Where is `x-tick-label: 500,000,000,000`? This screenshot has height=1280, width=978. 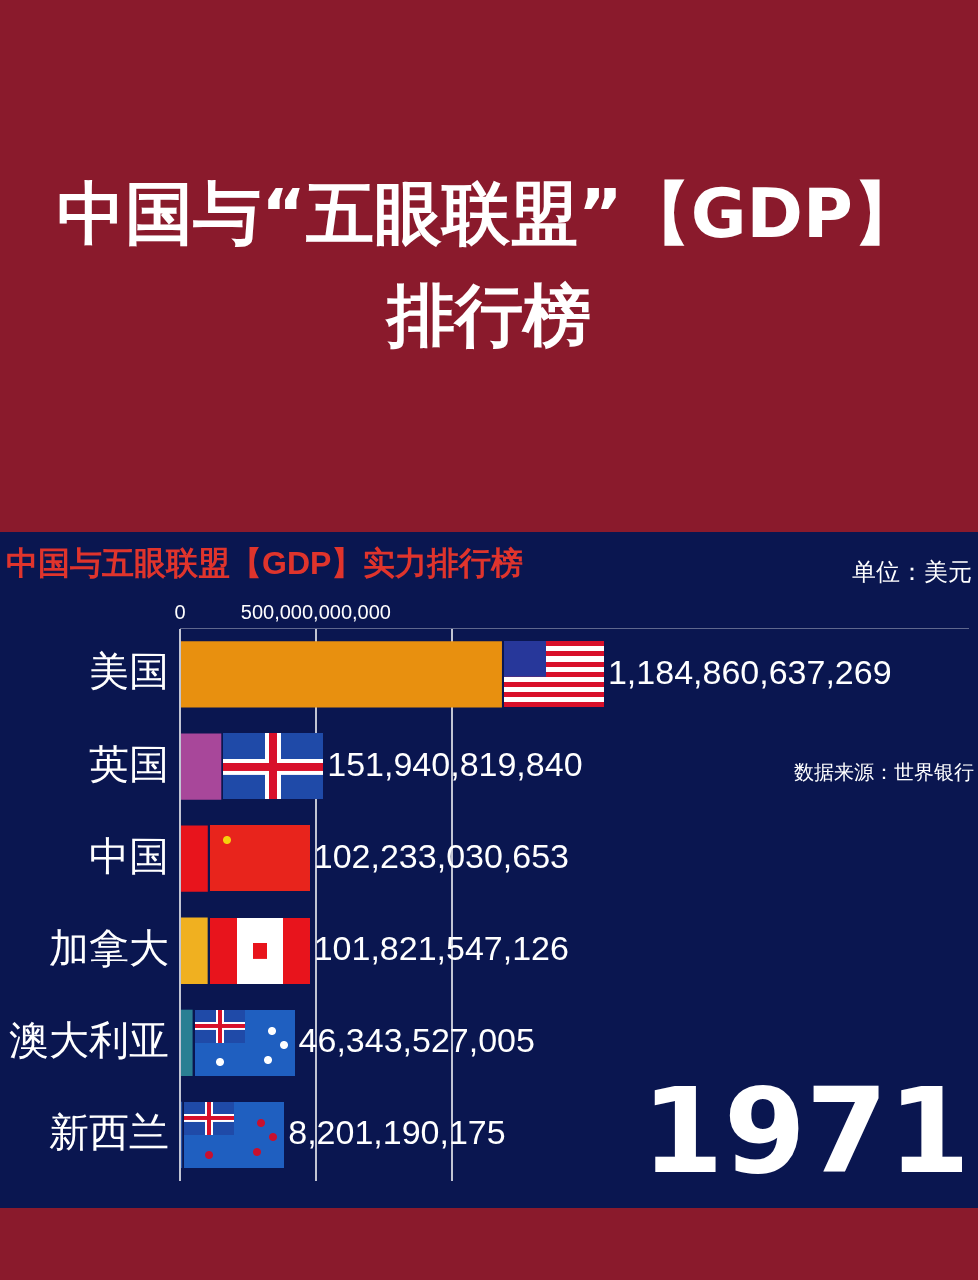 x-tick-label: 500,000,000,000 is located at coordinates (315, 611).